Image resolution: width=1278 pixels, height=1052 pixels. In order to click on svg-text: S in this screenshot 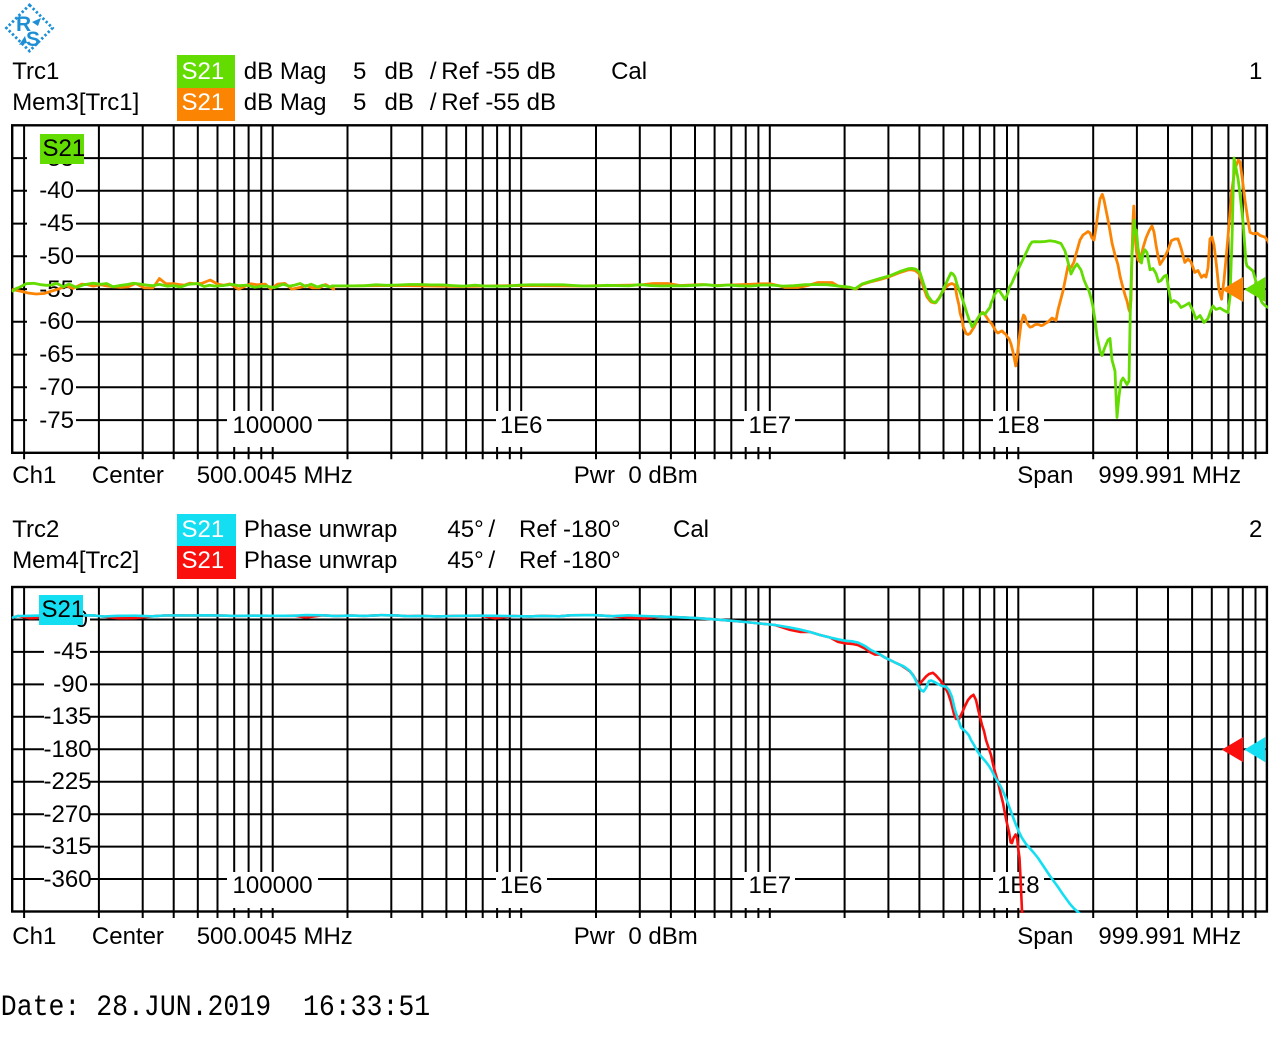, I will do `click(33, 39)`.